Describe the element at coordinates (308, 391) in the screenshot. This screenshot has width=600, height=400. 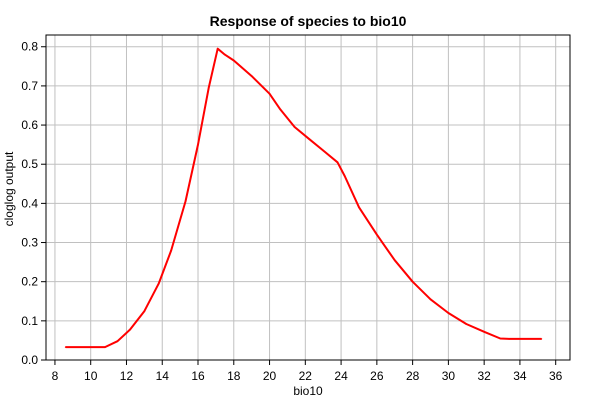
I see `x-axis-label: bio10` at that location.